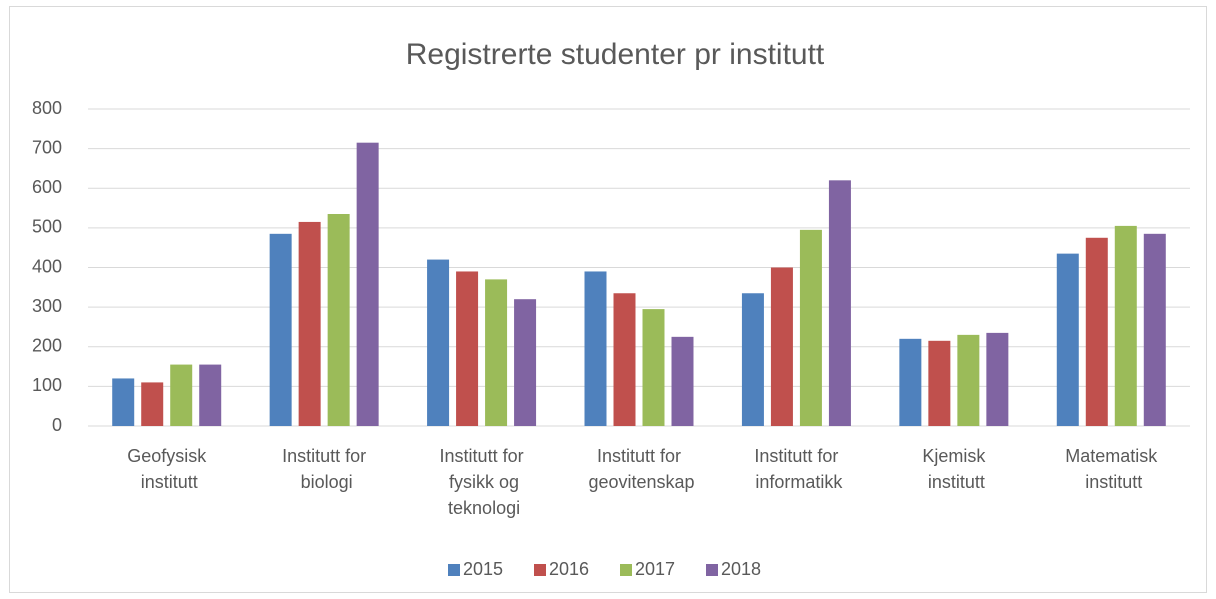 The width and height of the screenshot is (1216, 599). What do you see at coordinates (615, 54) in the screenshot?
I see `chart-title: Registrerte studenter pr institutt` at bounding box center [615, 54].